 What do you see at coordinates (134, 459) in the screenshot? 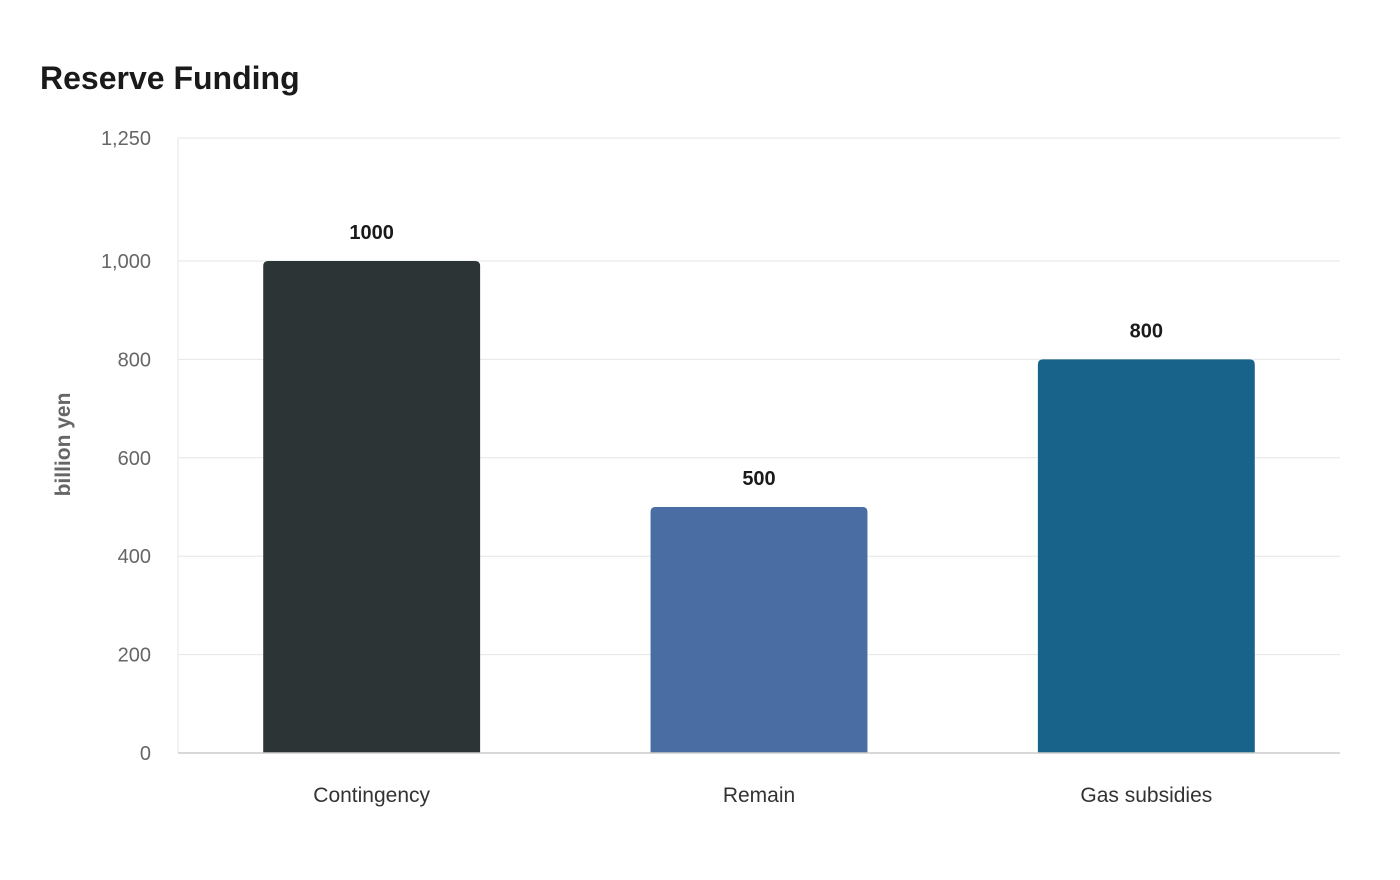
I see `y-tick-label: 600` at bounding box center [134, 459].